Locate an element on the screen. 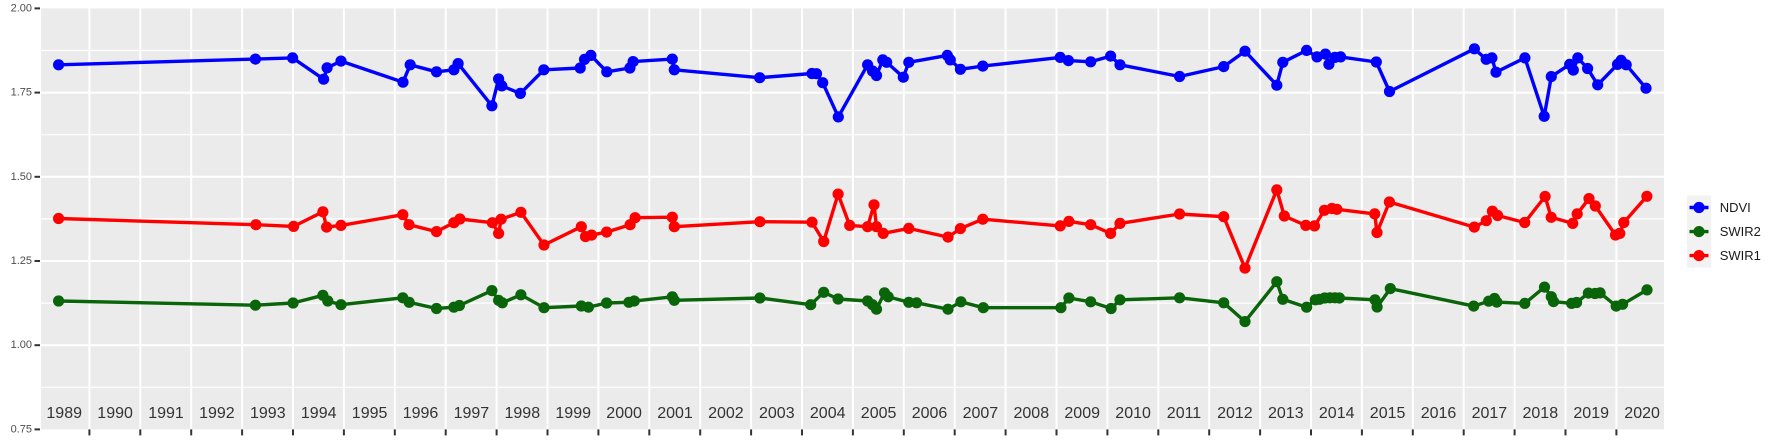 This screenshot has width=1773, height=442. svg-text: 2001 is located at coordinates (675, 413).